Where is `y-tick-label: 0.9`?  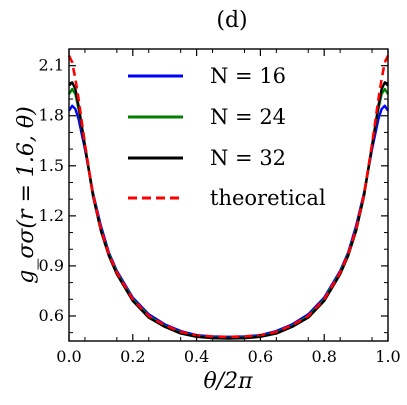 y-tick-label: 0.9 is located at coordinates (51, 265).